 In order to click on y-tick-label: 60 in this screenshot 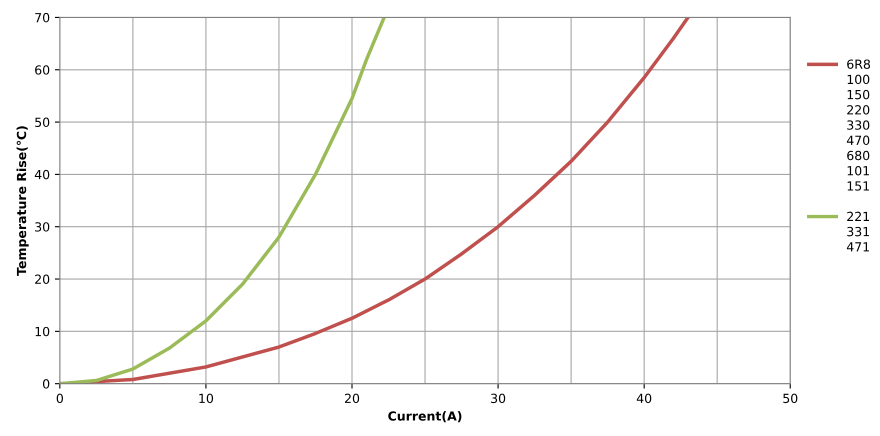, I will do `click(42, 70)`.